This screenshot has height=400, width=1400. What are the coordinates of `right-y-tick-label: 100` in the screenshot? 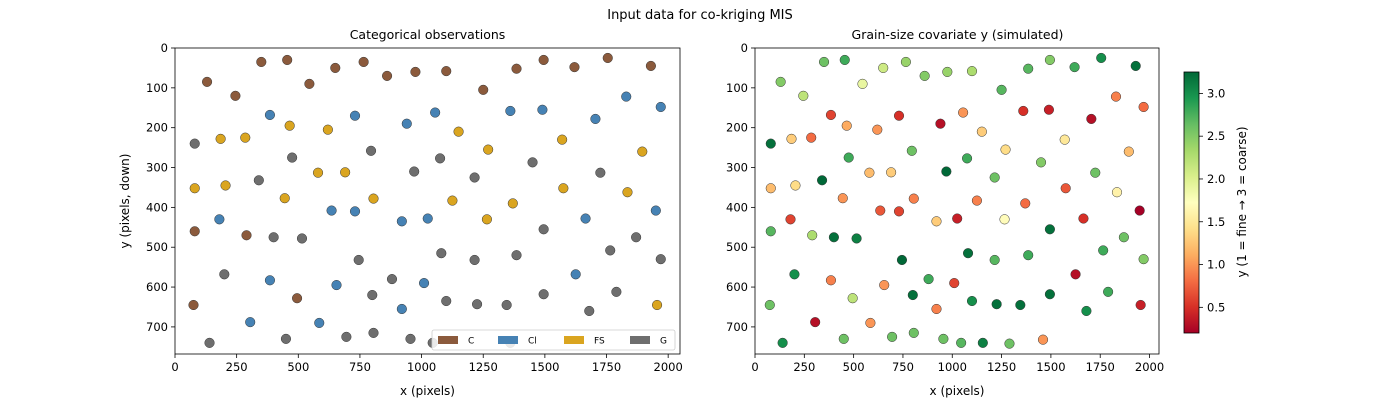 It's located at (737, 88).